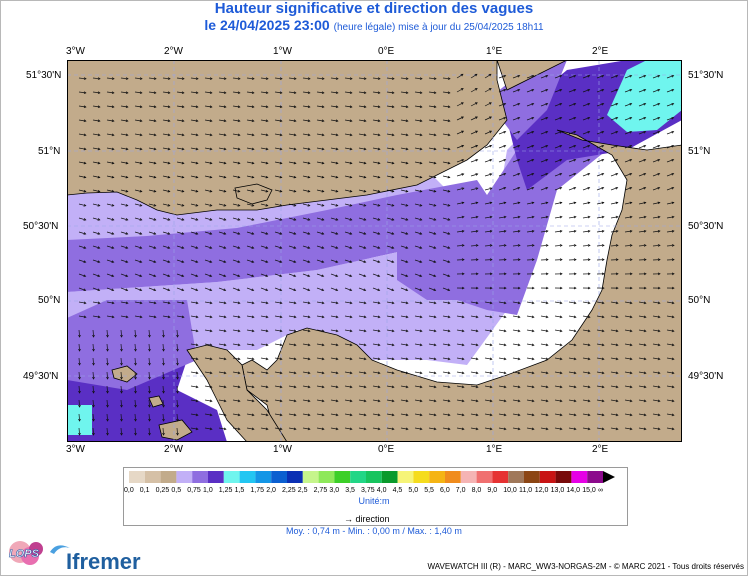 This screenshot has width=748, height=576. What do you see at coordinates (429, 490) in the screenshot?
I see `scale-label: 5,5` at bounding box center [429, 490].